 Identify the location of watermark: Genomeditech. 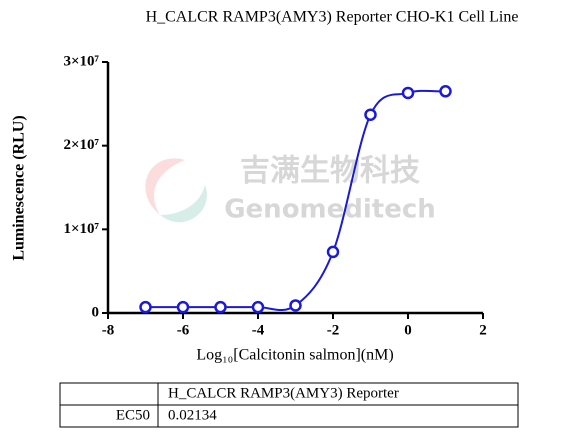
(330, 210).